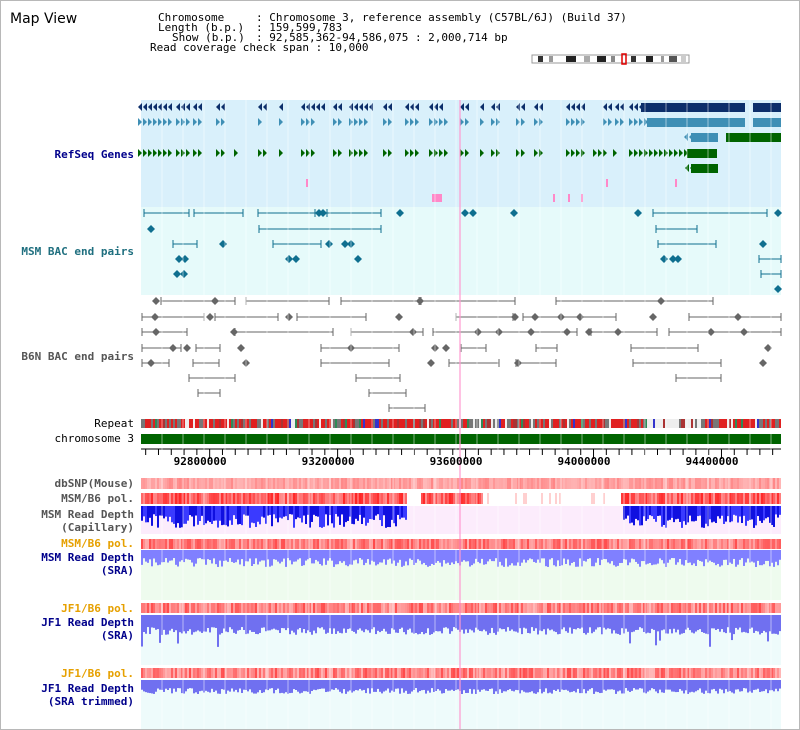  I want to click on label-msm-bac: MSM BAC end pairs, so click(77, 251).